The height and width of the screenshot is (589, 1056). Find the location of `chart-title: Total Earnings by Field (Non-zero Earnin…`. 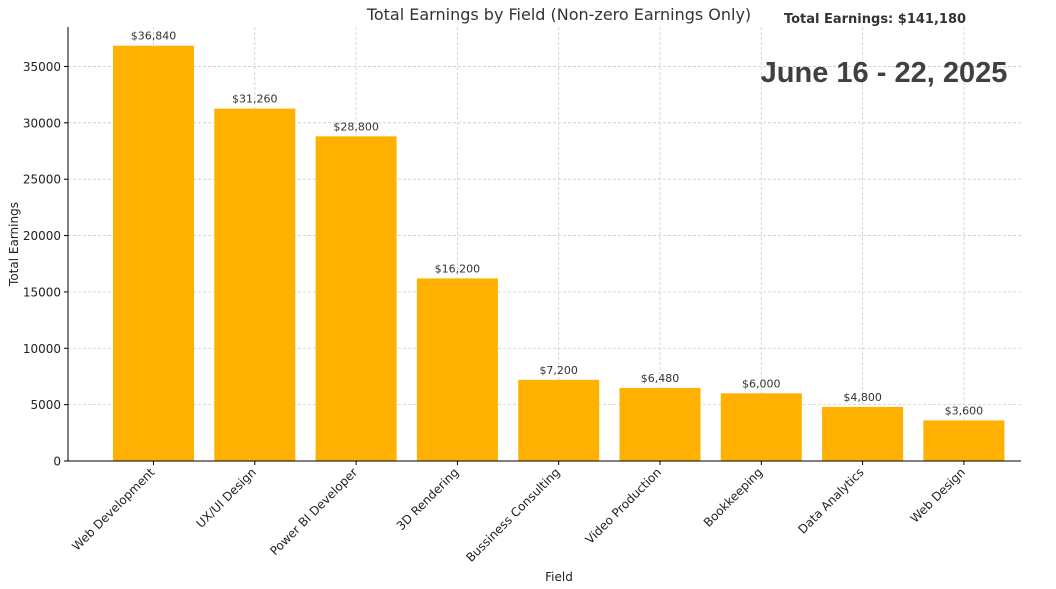

chart-title: Total Earnings by Field (Non-zero Earnin… is located at coordinates (558, 14).